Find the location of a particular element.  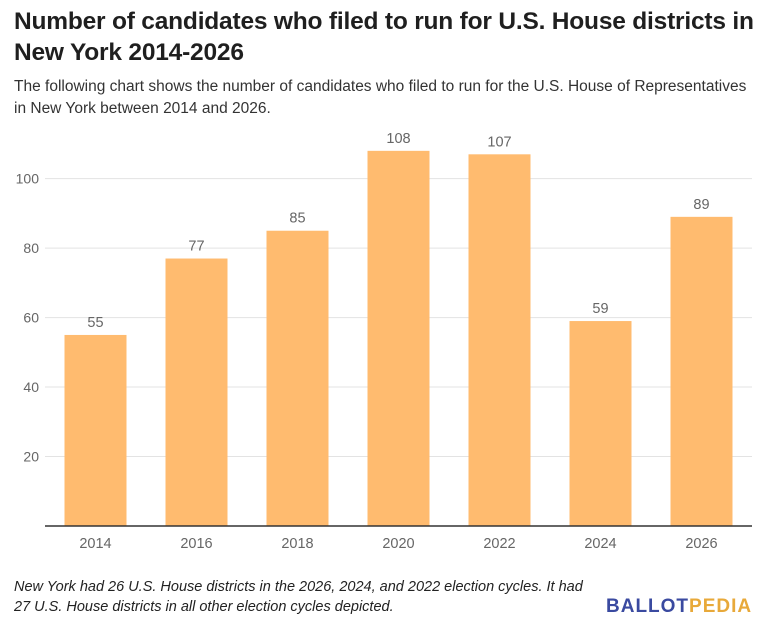

value-label: 108 is located at coordinates (398, 139).